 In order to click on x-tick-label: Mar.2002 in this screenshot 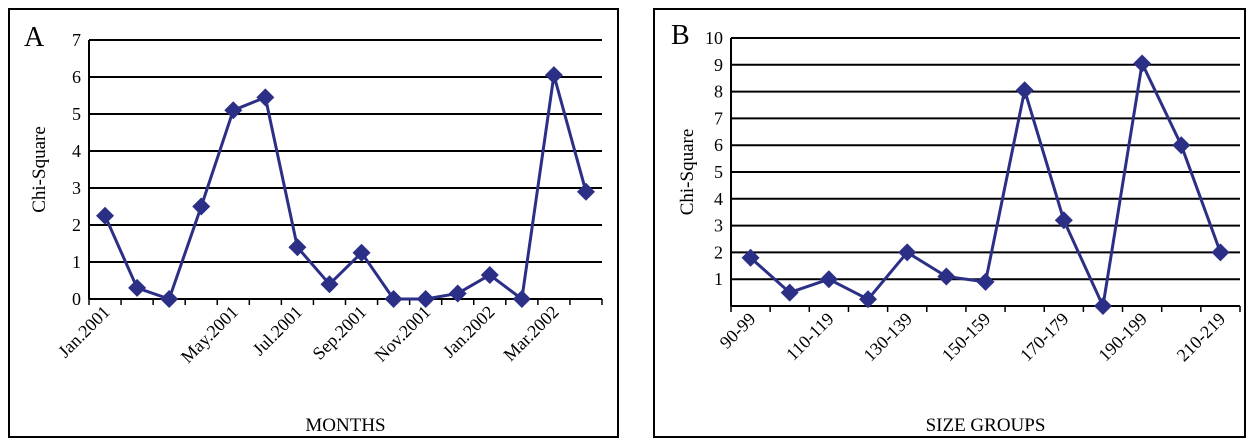, I will do `click(530, 333)`.